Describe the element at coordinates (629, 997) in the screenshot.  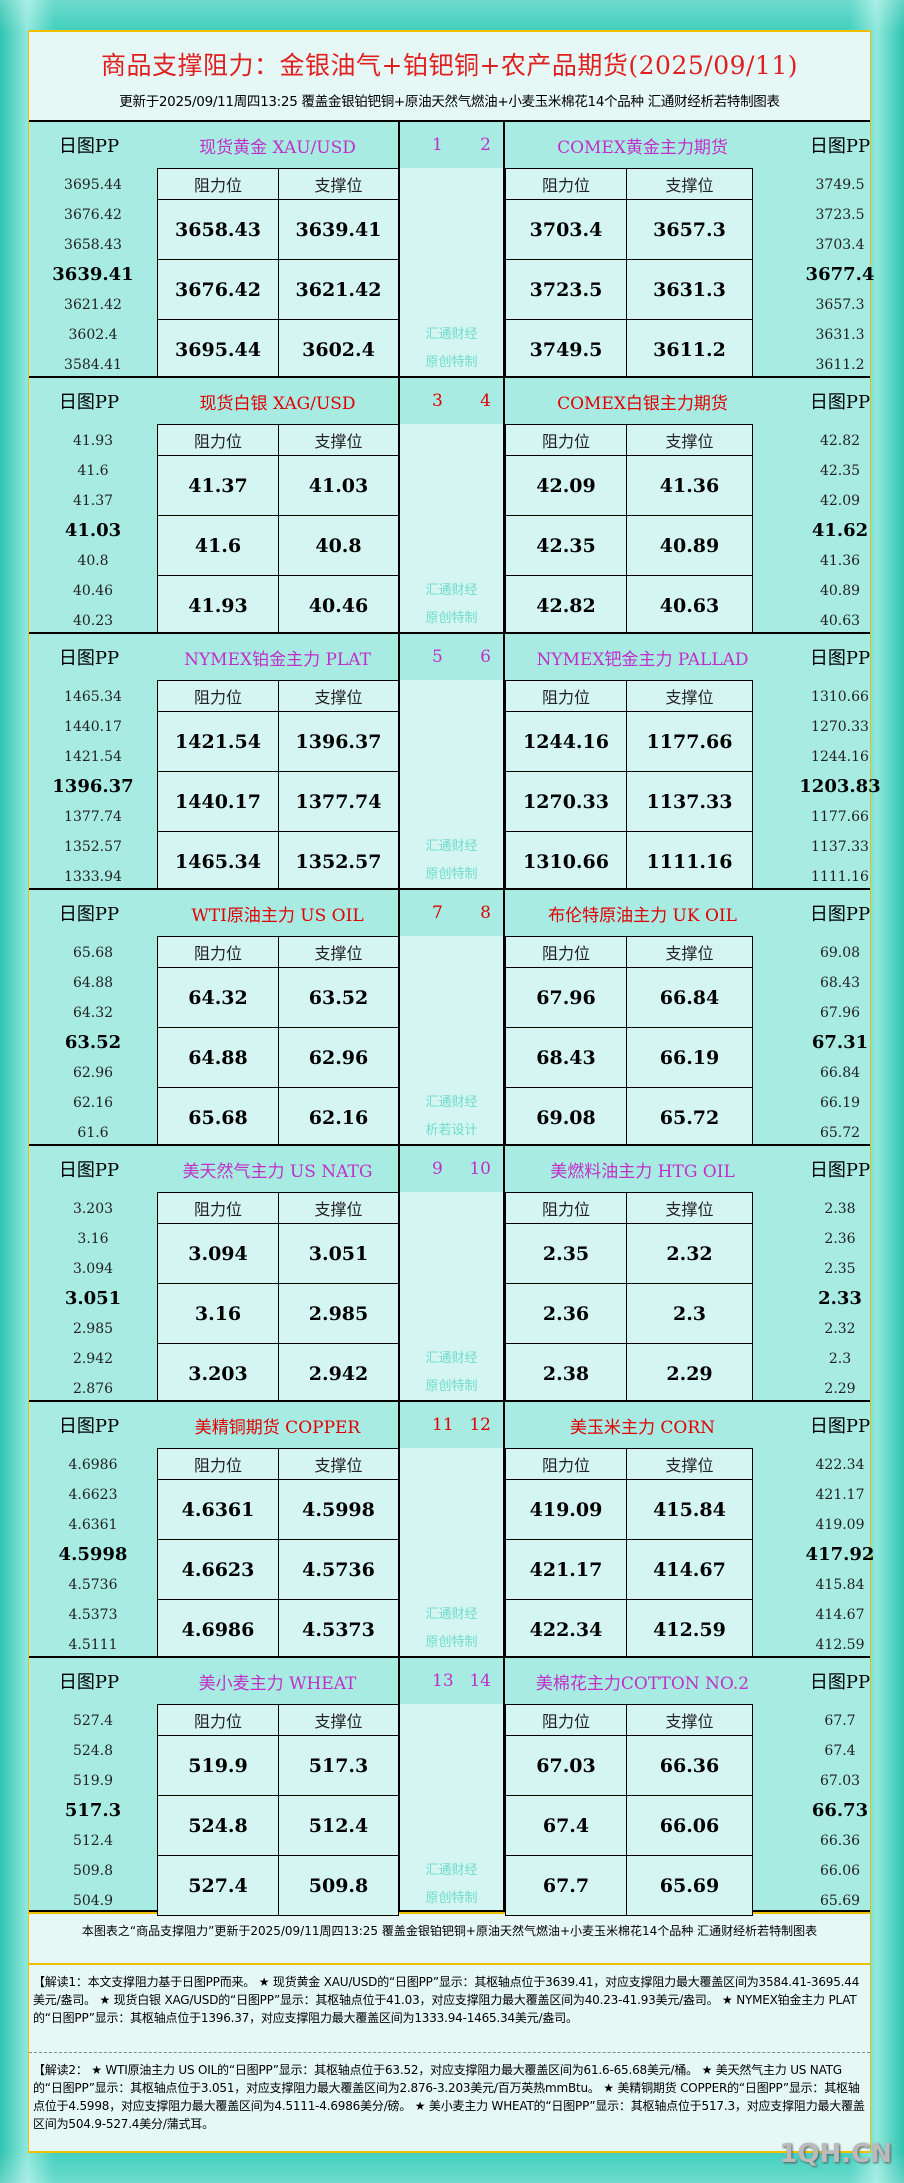
I see `table-row: 67.96 66.84` at that location.